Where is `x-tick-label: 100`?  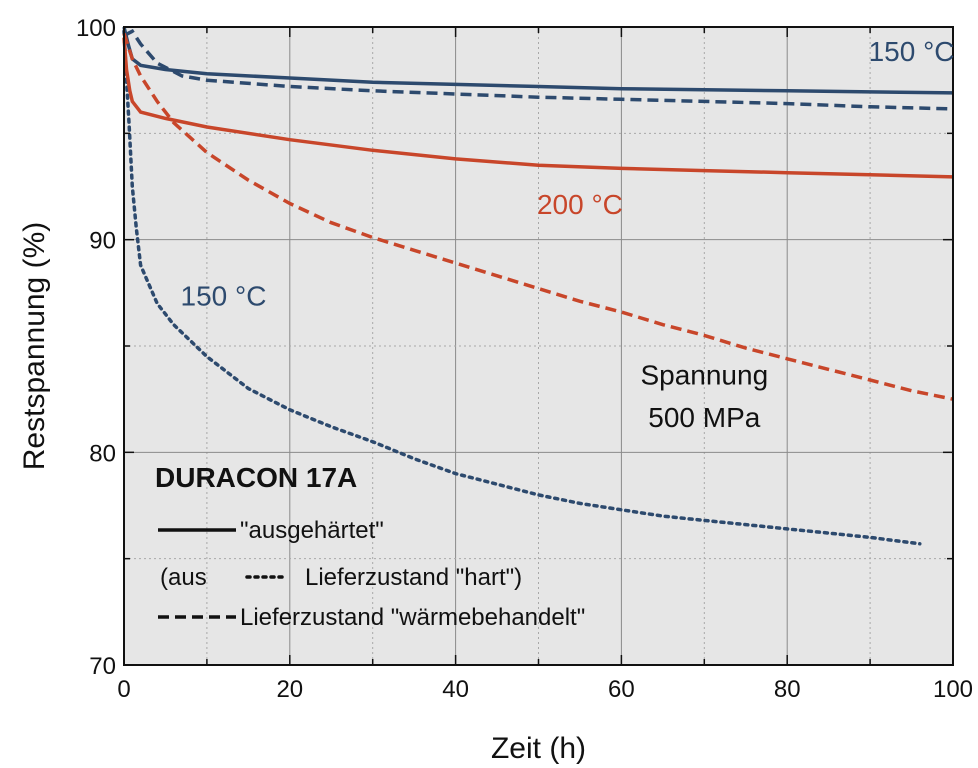 x-tick-label: 100 is located at coordinates (953, 689).